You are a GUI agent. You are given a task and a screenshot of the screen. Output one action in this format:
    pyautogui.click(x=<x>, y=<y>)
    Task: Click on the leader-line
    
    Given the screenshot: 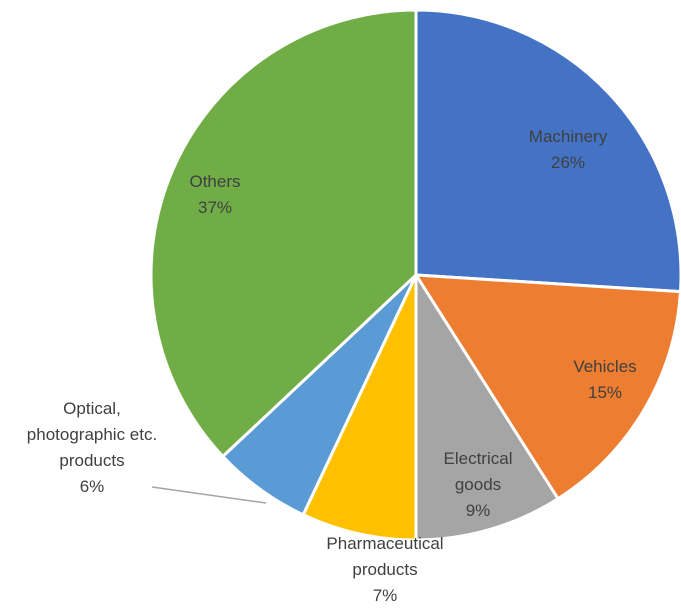 What is the action you would take?
    pyautogui.click(x=209, y=495)
    